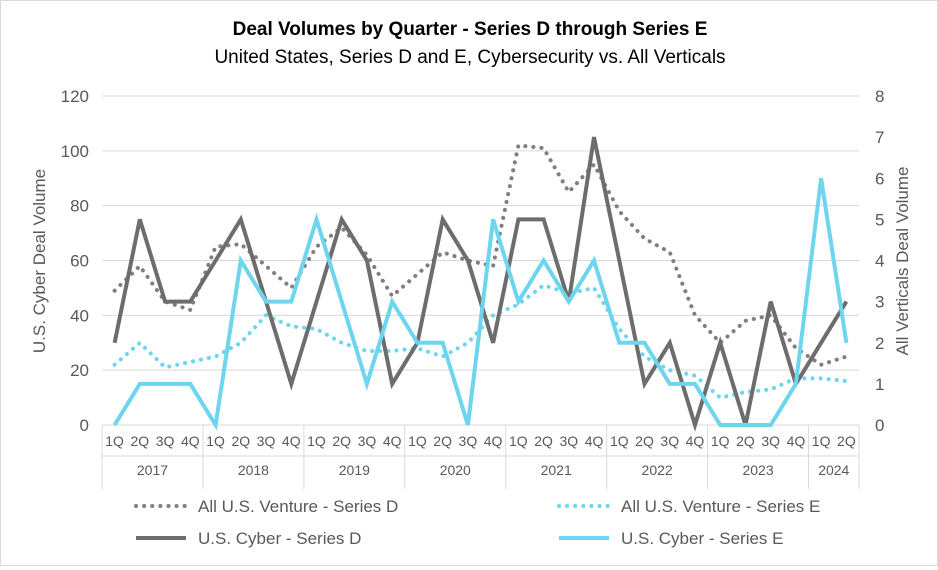 Image resolution: width=938 pixels, height=570 pixels. I want to click on right-tick-label: 5, so click(879, 219).